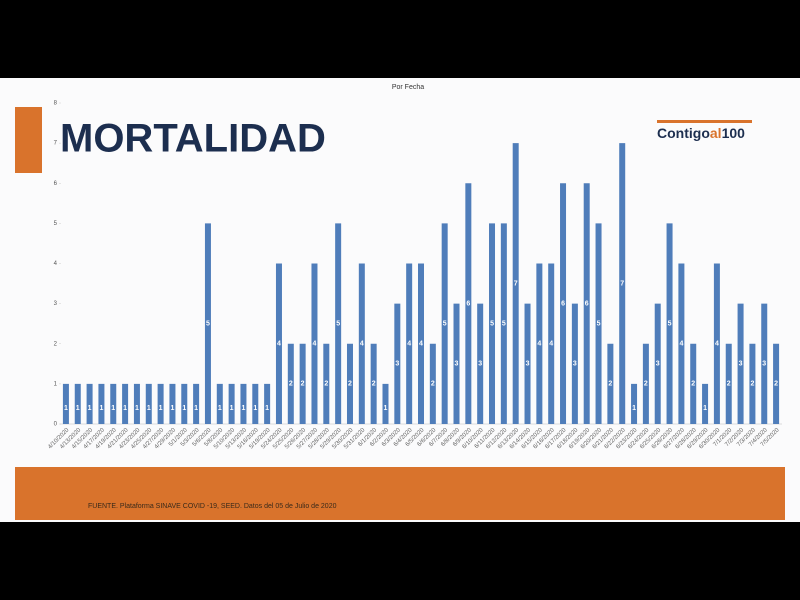 The width and height of the screenshot is (800, 600). Describe the element at coordinates (56, 104) in the screenshot. I see `y-tick-label: 8` at that location.